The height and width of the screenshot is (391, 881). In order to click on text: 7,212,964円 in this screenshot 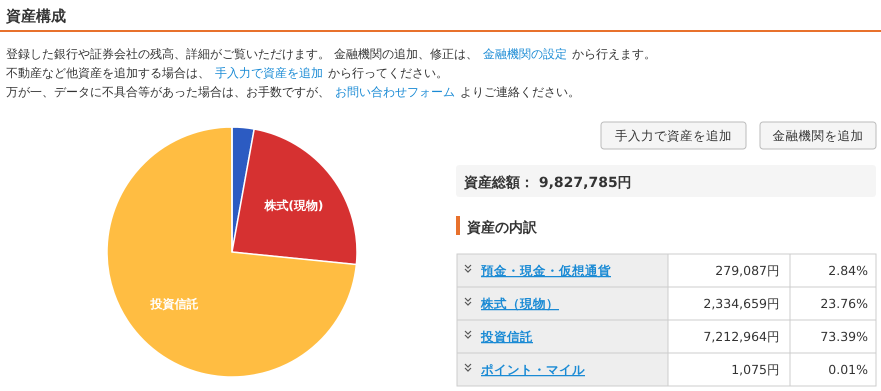, I will do `click(741, 336)`.